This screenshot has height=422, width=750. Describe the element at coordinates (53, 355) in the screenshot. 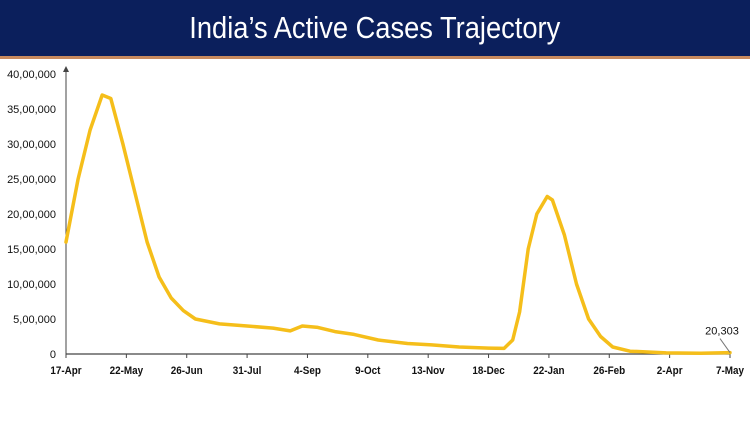

I see `y-tick-label: 0` at that location.